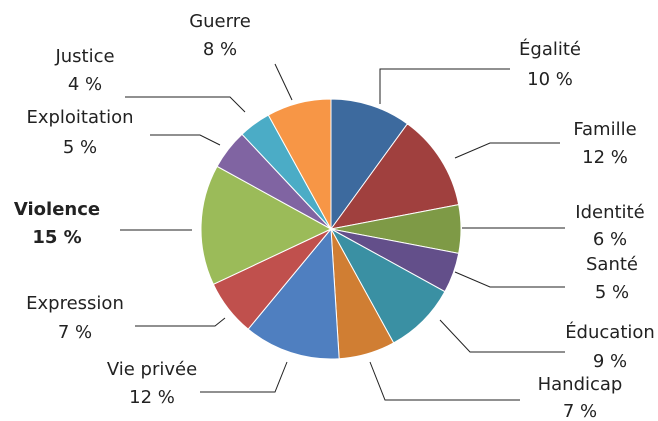 The height and width of the screenshot is (421, 658). I want to click on slice-value-label: 10 %, so click(550, 79).